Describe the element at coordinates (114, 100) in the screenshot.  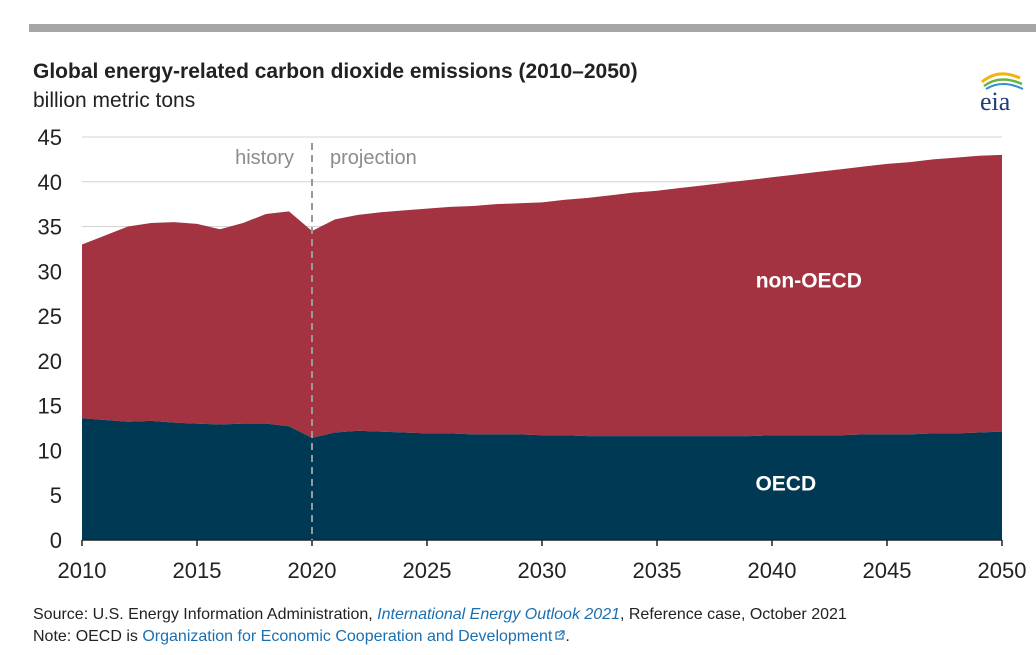
I see `chart-subtitle: billion metric tons` at that location.